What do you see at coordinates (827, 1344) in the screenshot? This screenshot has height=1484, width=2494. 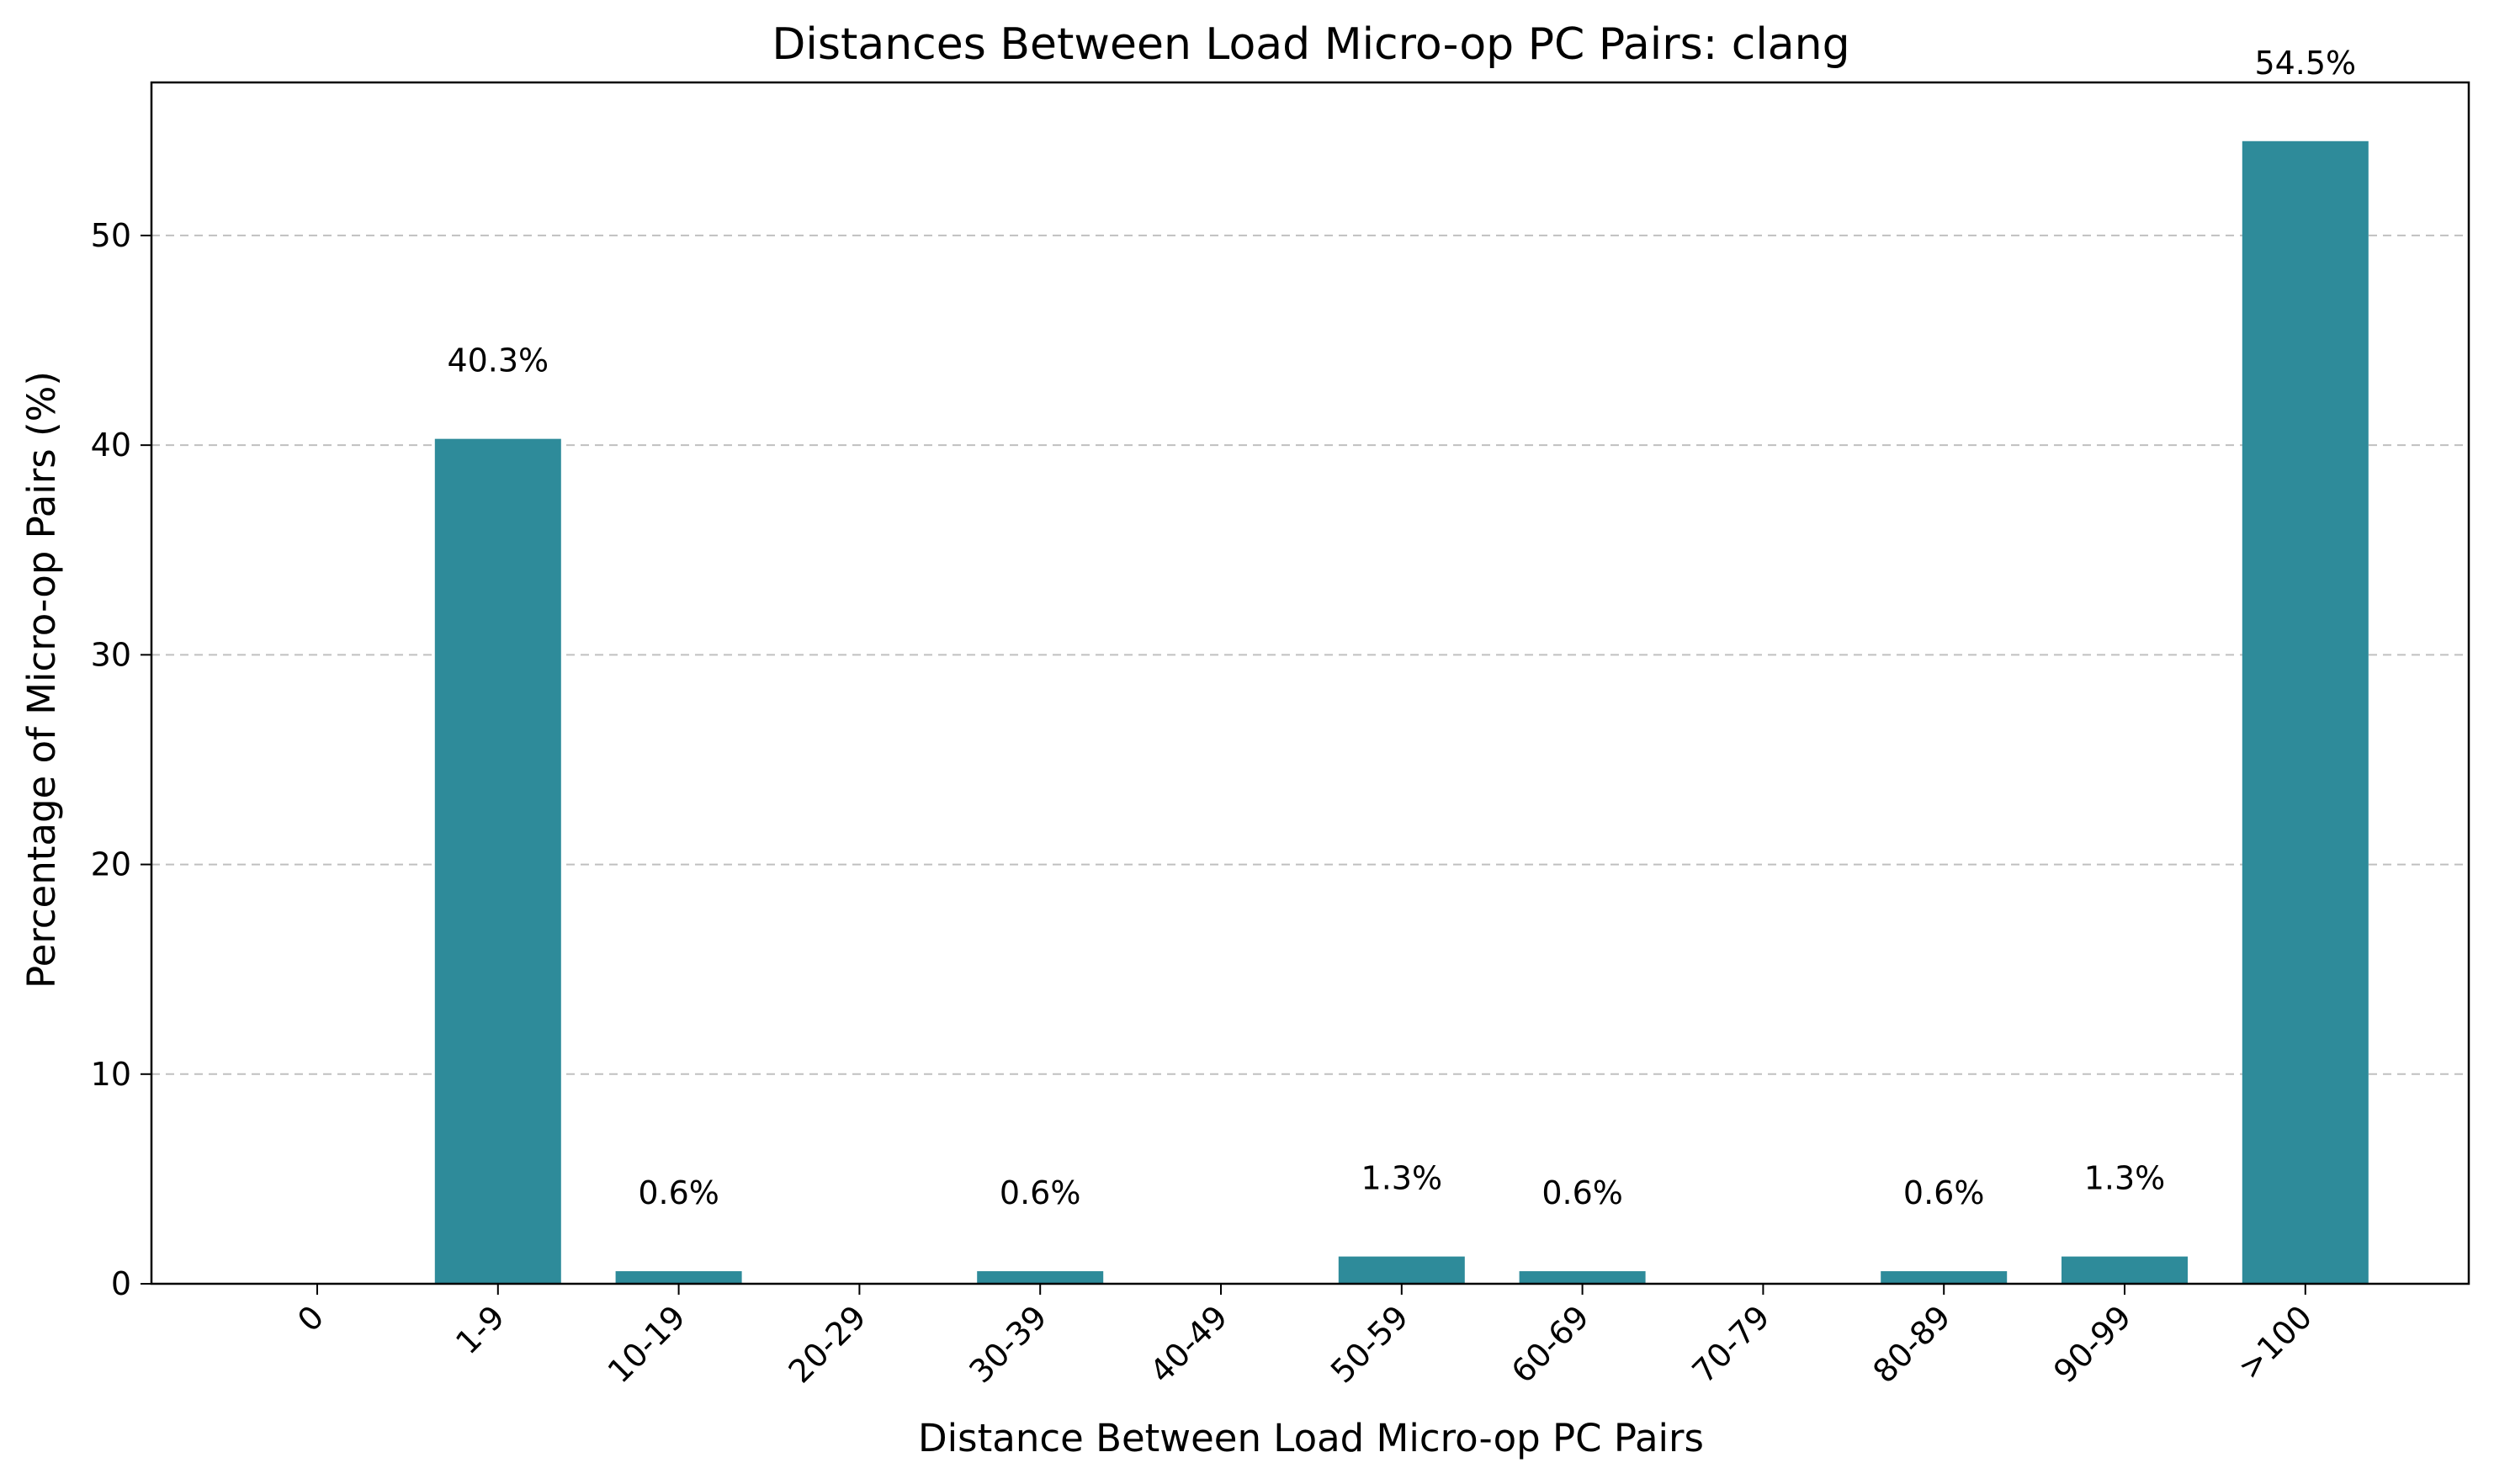 I see `x-tick-label-3: 20-29` at bounding box center [827, 1344].